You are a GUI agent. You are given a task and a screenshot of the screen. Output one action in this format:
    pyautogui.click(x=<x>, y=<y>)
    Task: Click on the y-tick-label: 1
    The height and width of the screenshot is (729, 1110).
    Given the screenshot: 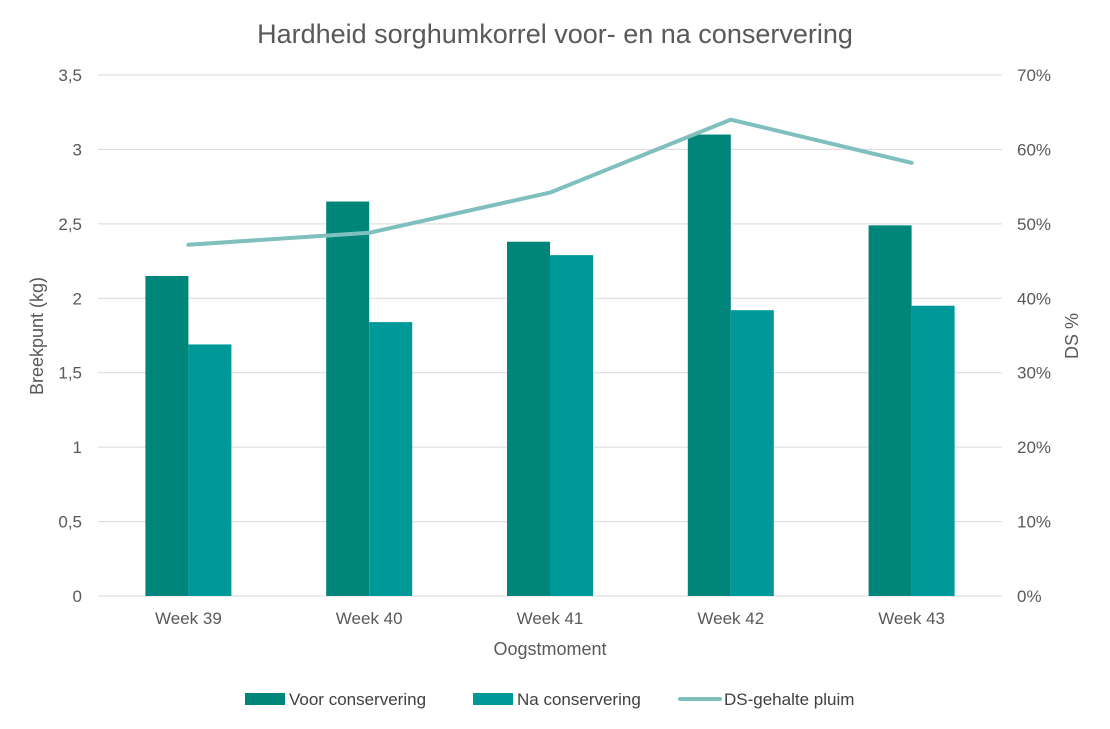 What is the action you would take?
    pyautogui.click(x=77, y=447)
    